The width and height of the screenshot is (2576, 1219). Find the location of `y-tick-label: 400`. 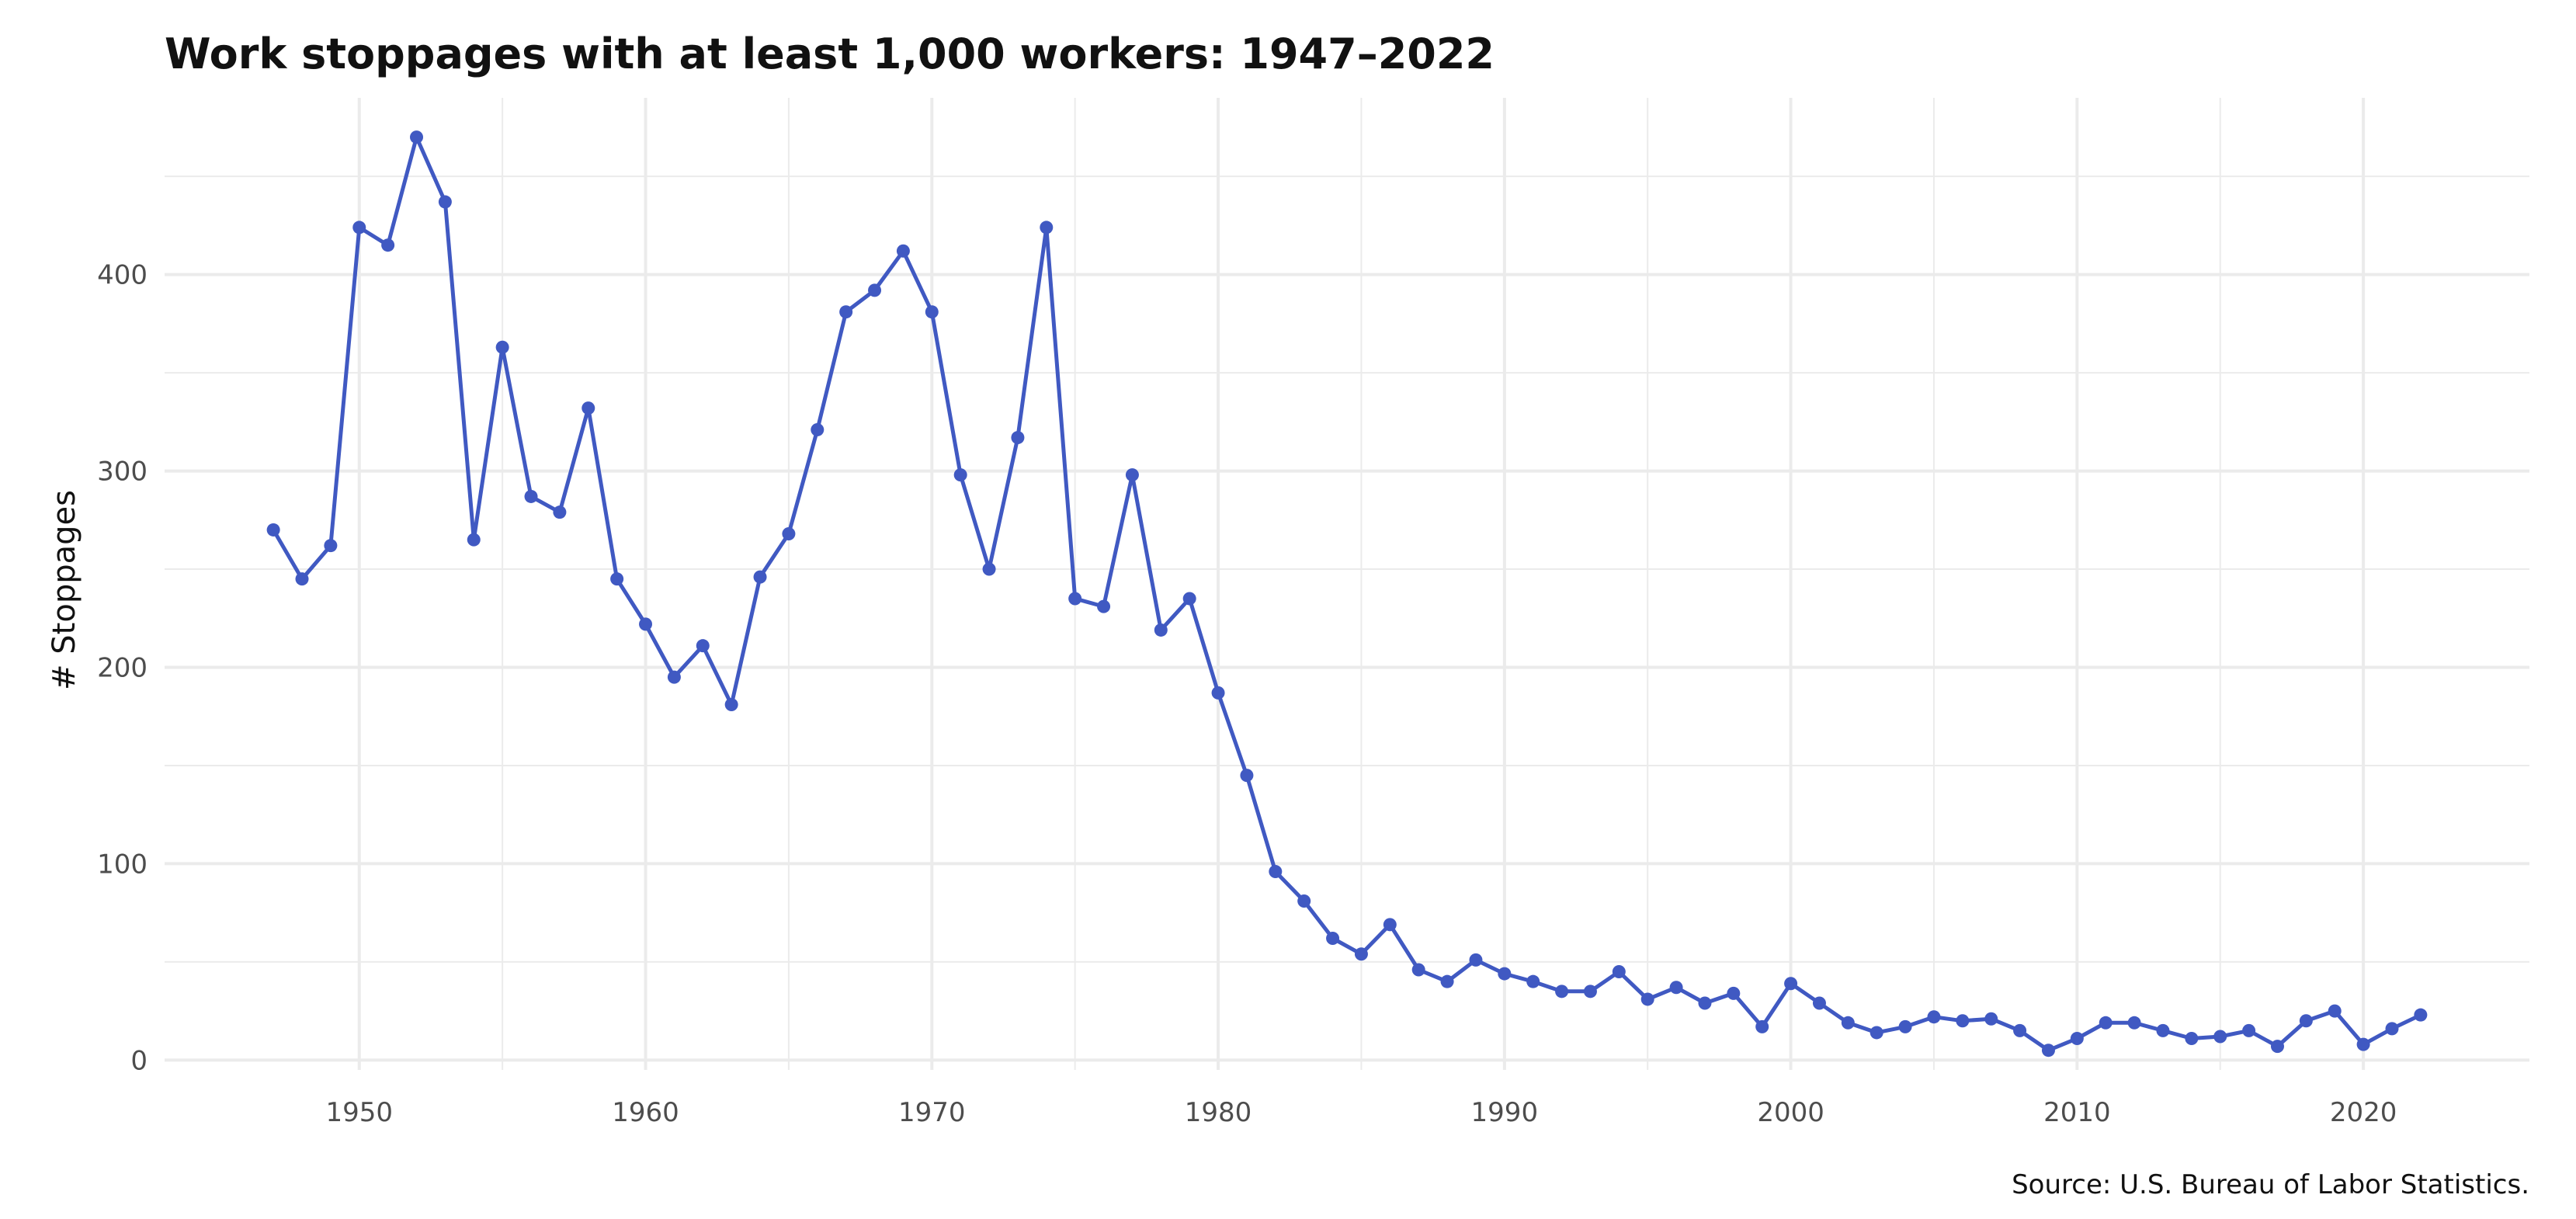

y-tick-label: 400 is located at coordinates (122, 275).